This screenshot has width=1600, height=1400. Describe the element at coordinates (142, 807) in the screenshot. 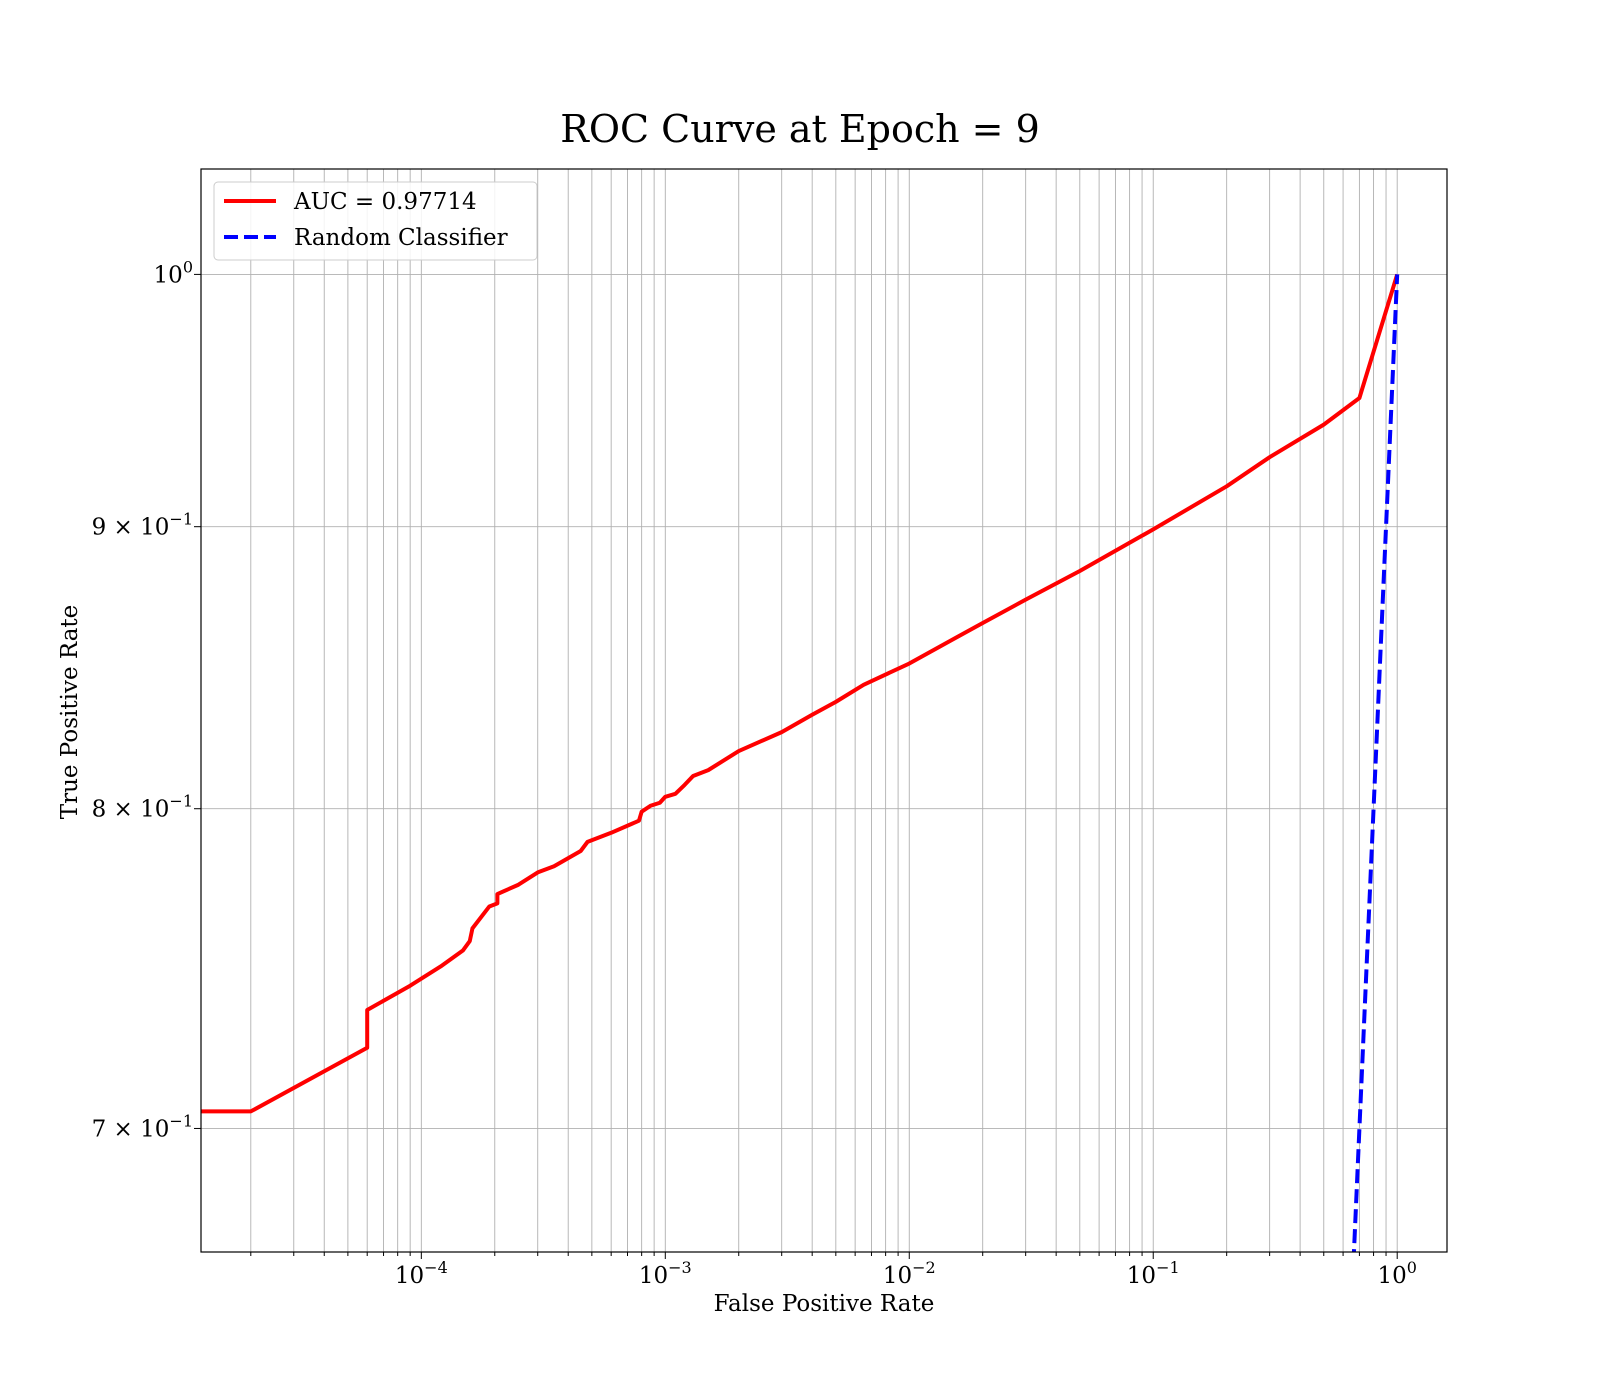

I see `y-tick-label: 8 × 10⁻¹` at that location.